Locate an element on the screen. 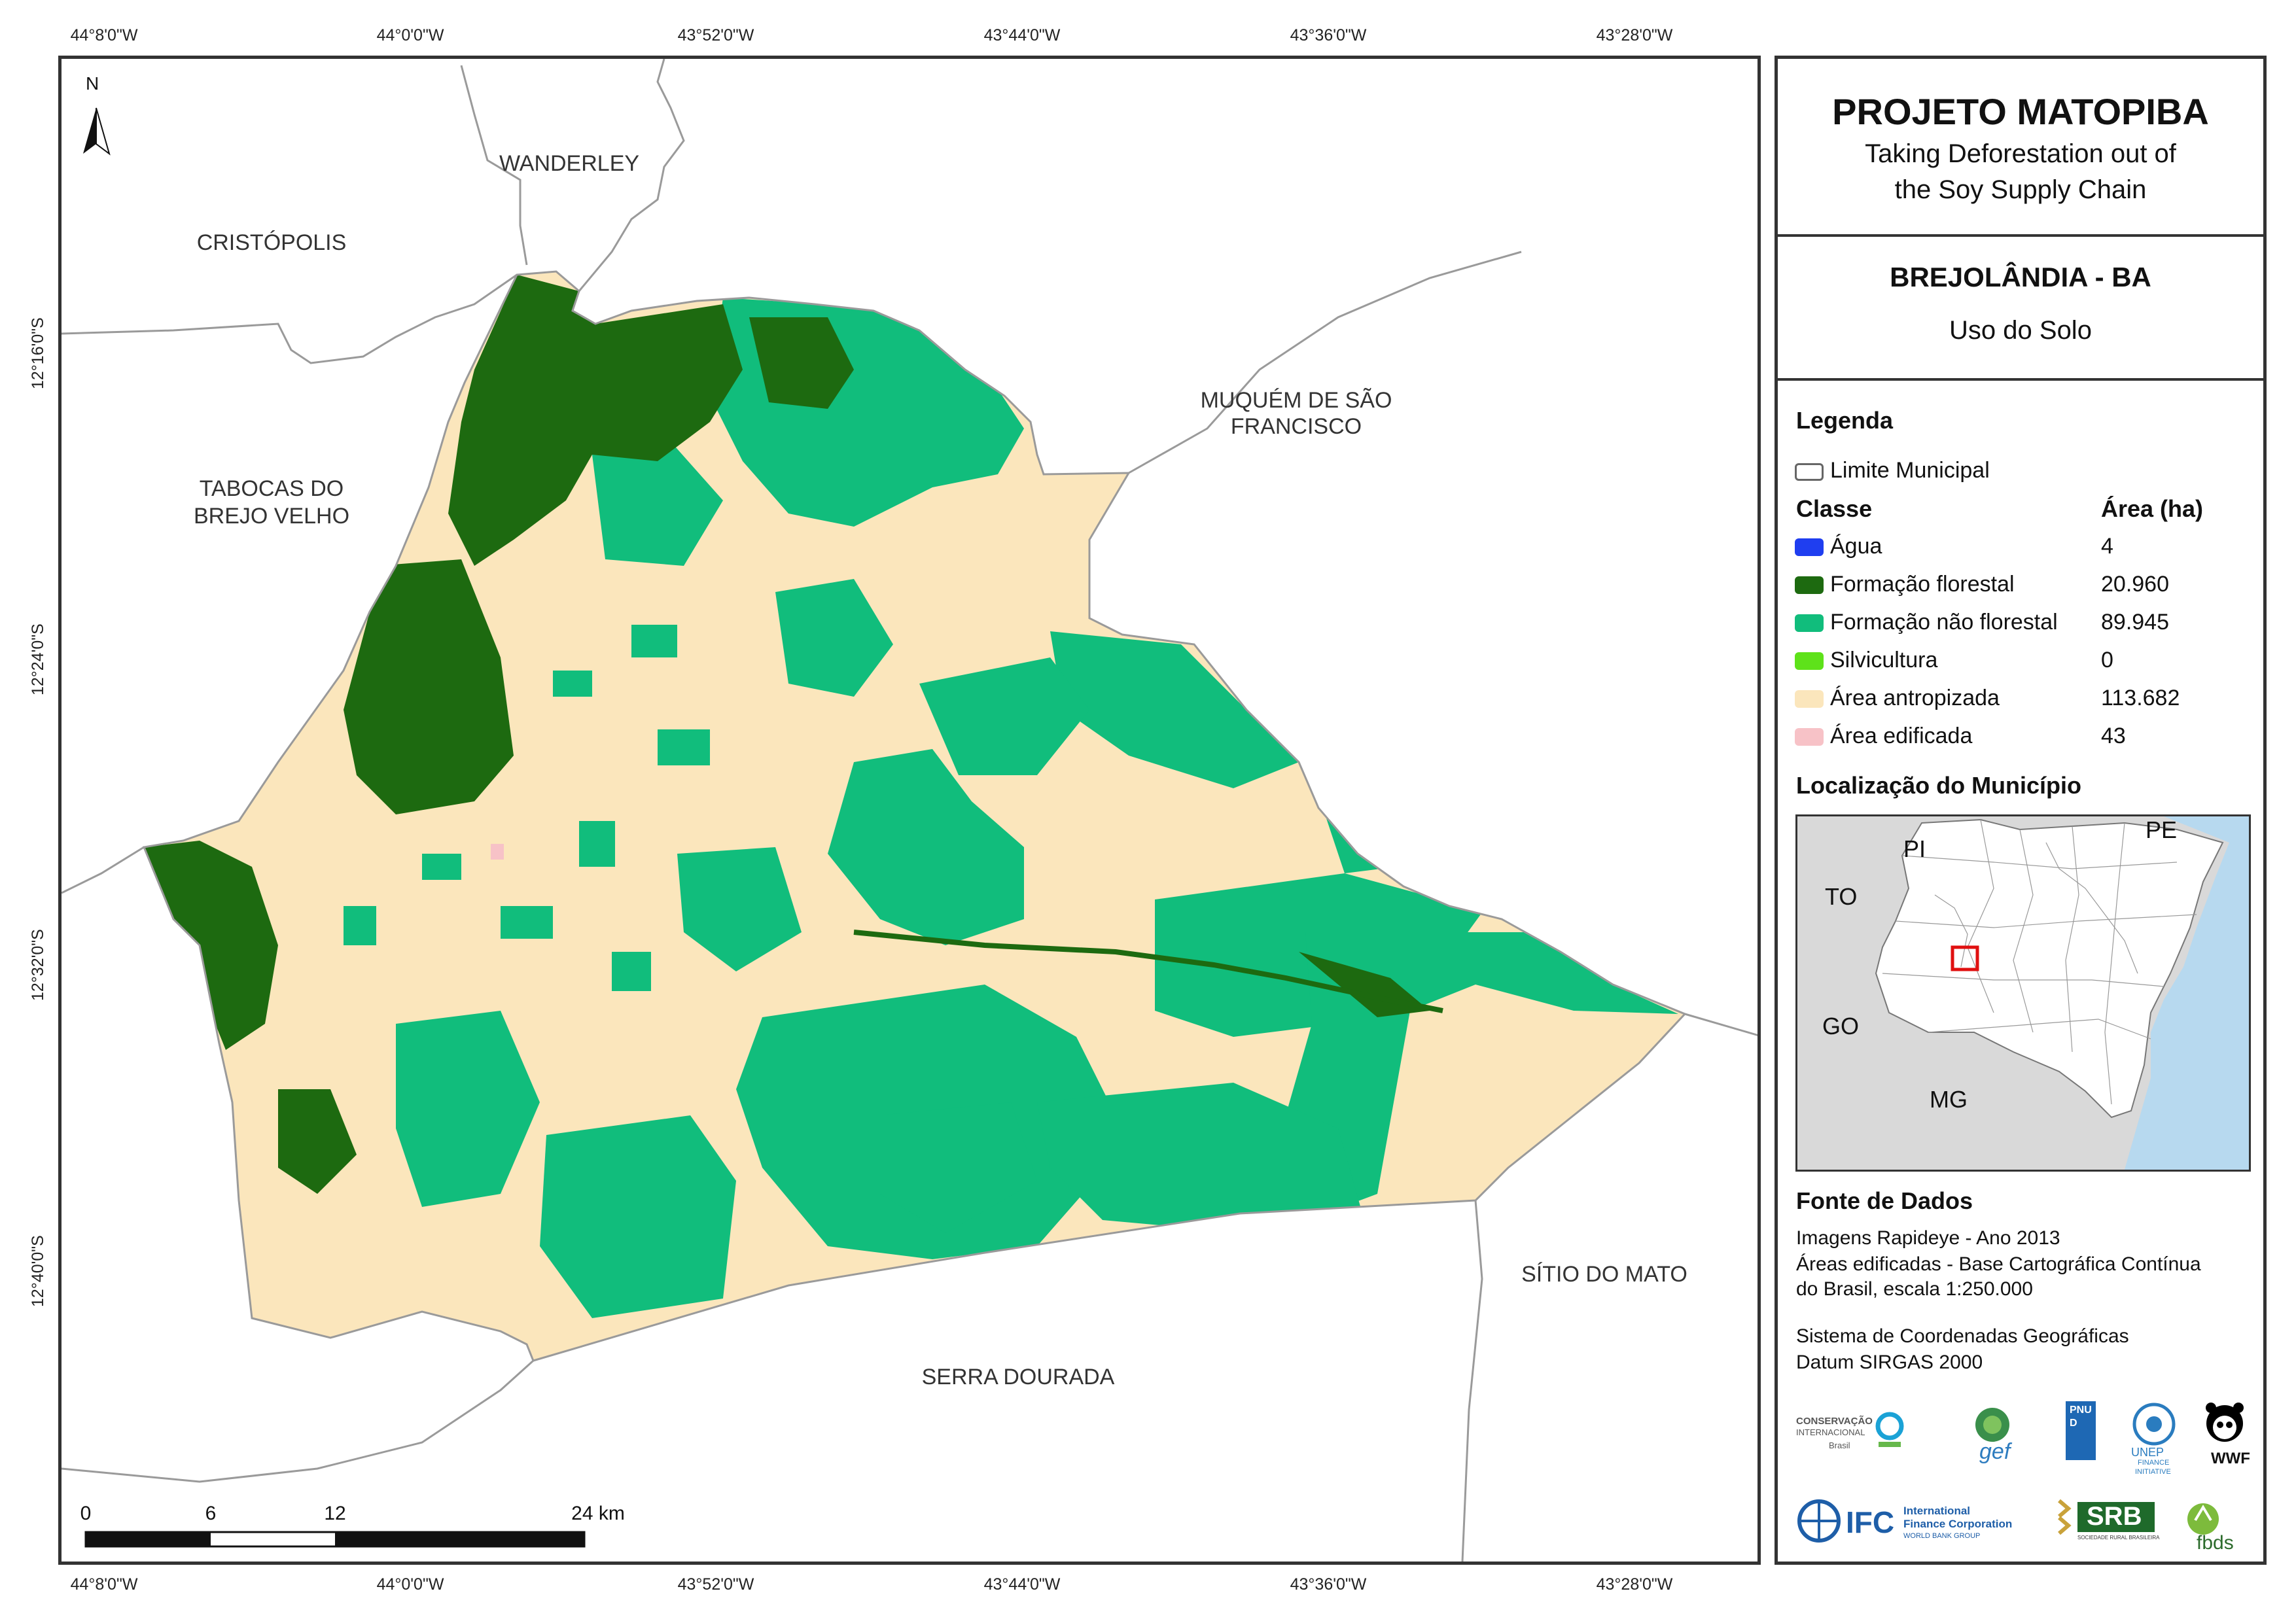  boundary-label: Limite Municipal is located at coordinates (1910, 471).